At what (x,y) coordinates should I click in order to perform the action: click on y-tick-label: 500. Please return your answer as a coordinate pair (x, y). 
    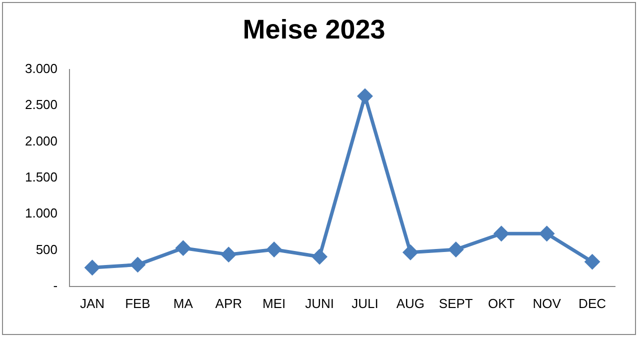
    Looking at the image, I should click on (47, 249).